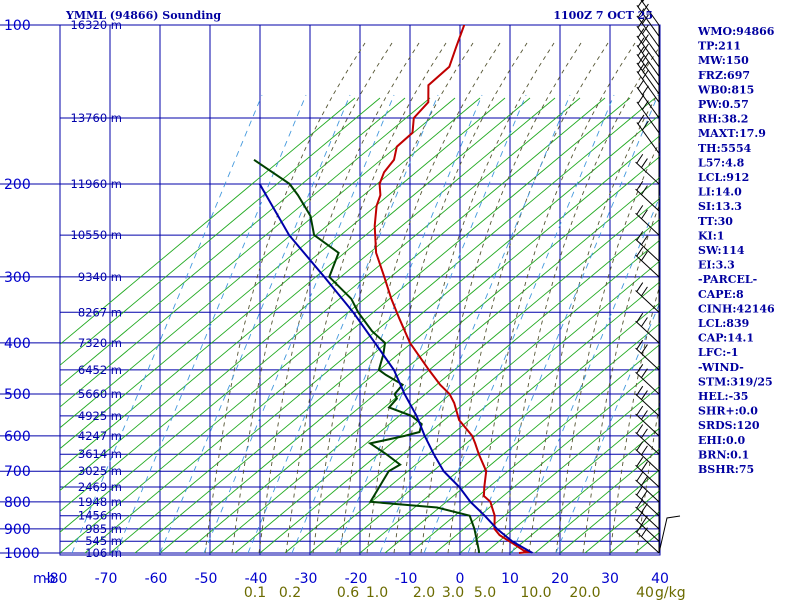 The image size is (800, 600). Describe the element at coordinates (100, 516) in the screenshot. I see `height-label: 1456 m` at that location.